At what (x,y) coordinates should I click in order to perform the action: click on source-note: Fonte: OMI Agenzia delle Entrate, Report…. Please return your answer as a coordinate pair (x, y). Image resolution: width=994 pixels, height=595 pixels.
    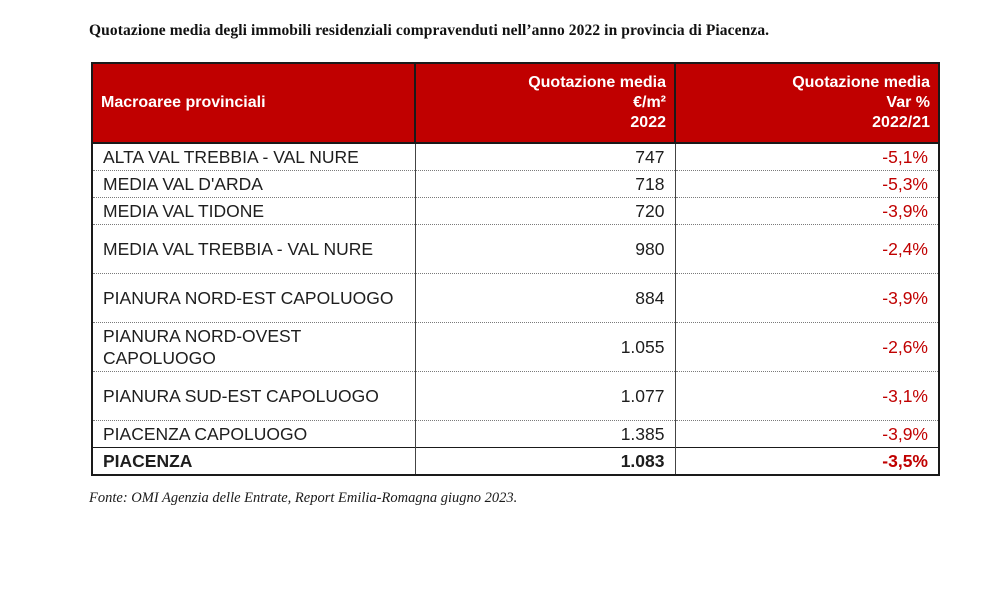
    Looking at the image, I should click on (303, 498).